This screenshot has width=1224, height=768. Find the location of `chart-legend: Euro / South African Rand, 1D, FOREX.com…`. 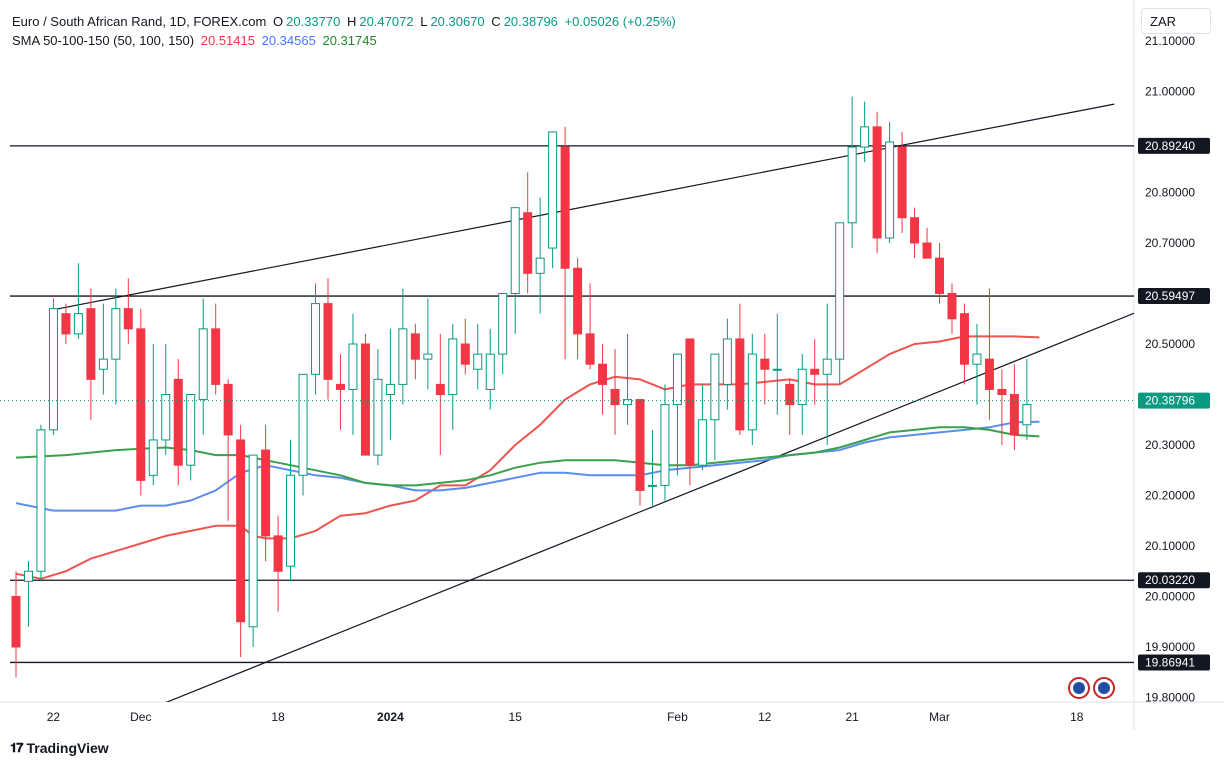

chart-legend: Euro / South African Rand, 1D, FOREX.com… is located at coordinates (345, 31).